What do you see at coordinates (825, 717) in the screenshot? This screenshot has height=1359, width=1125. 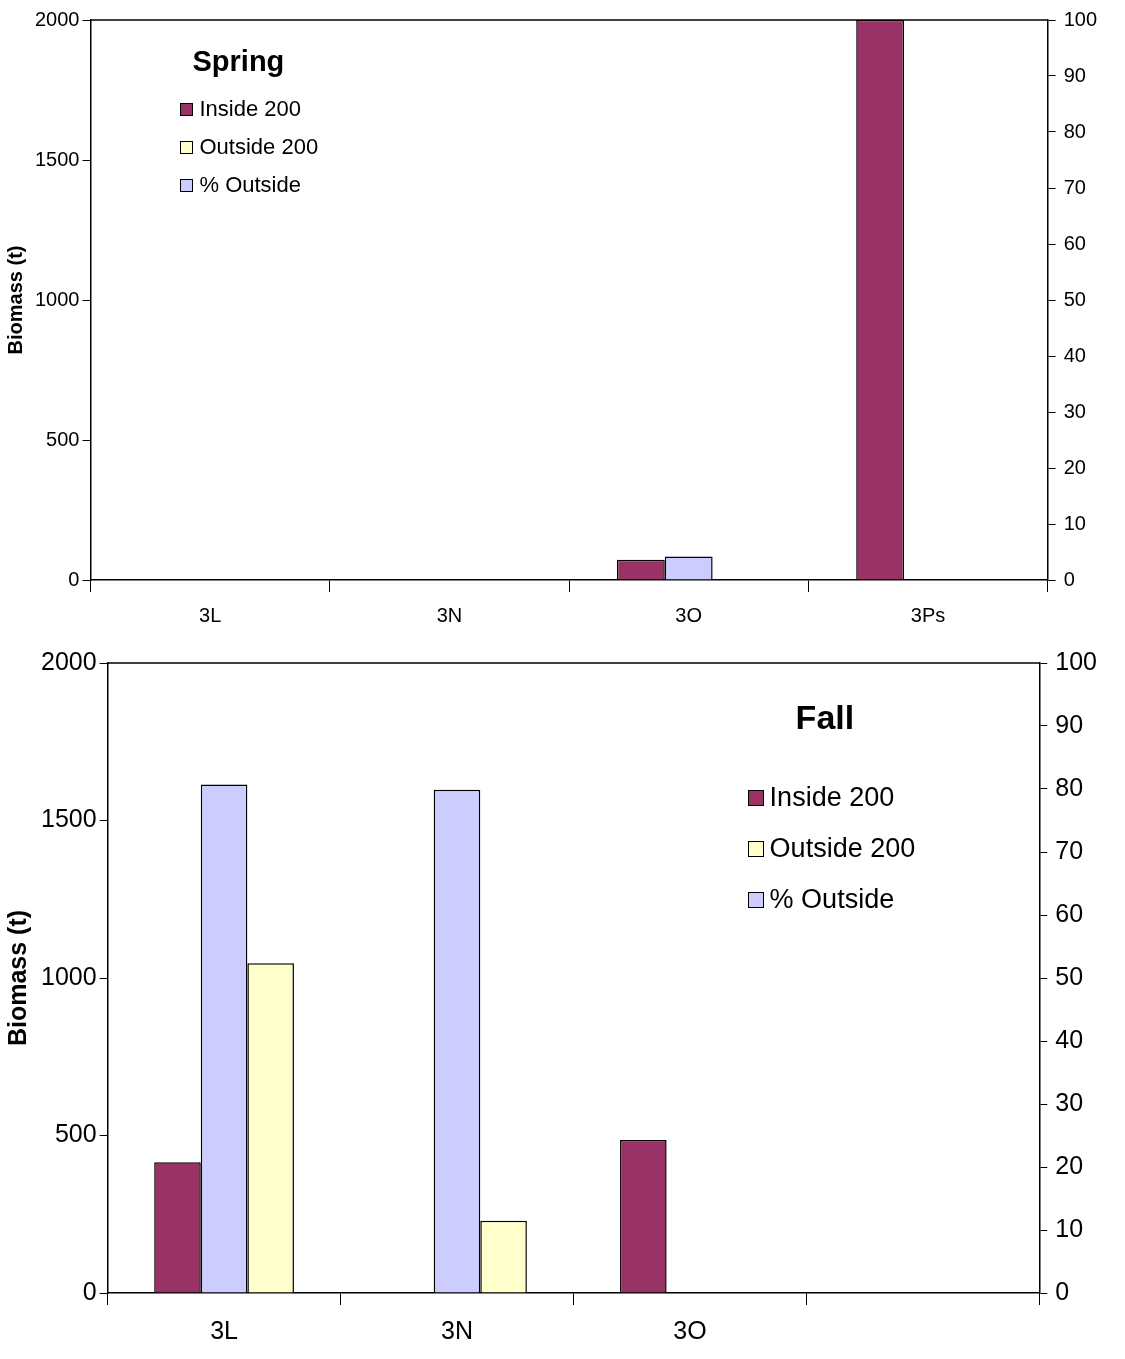 I see `text: Fall` at bounding box center [825, 717].